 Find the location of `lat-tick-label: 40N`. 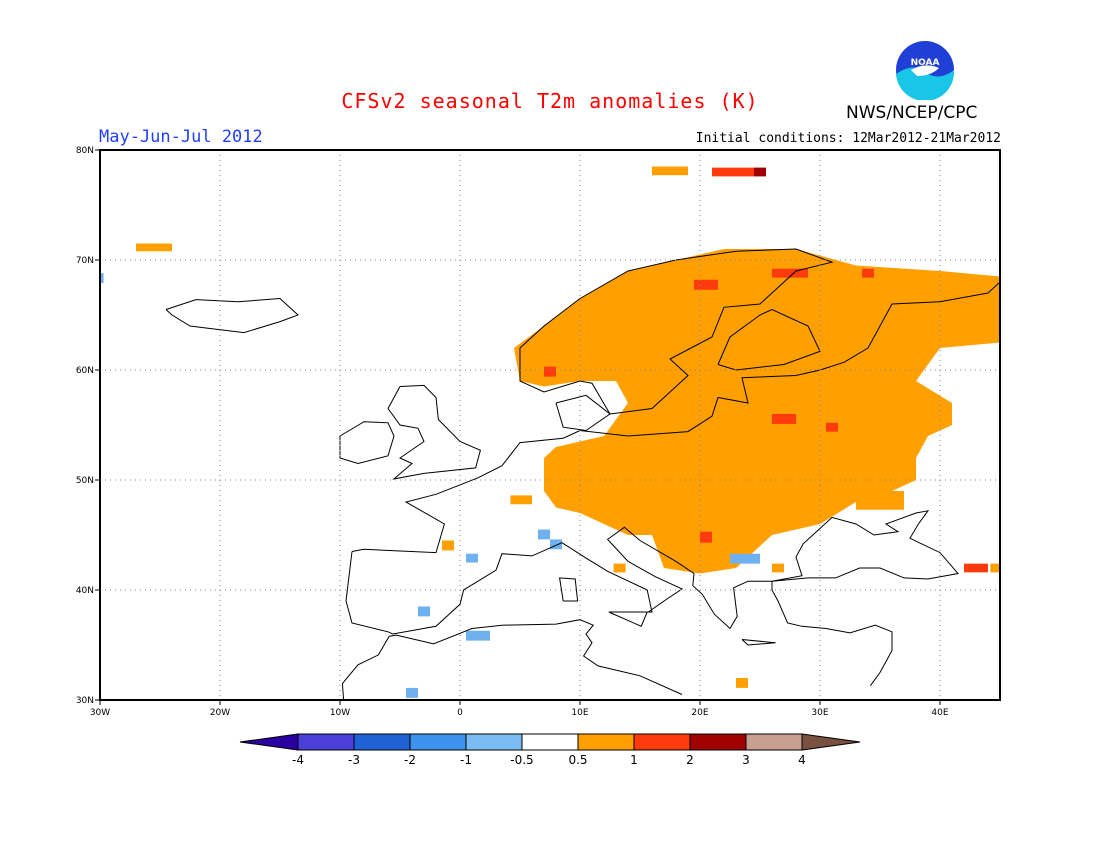

lat-tick-label: 40N is located at coordinates (85, 591).